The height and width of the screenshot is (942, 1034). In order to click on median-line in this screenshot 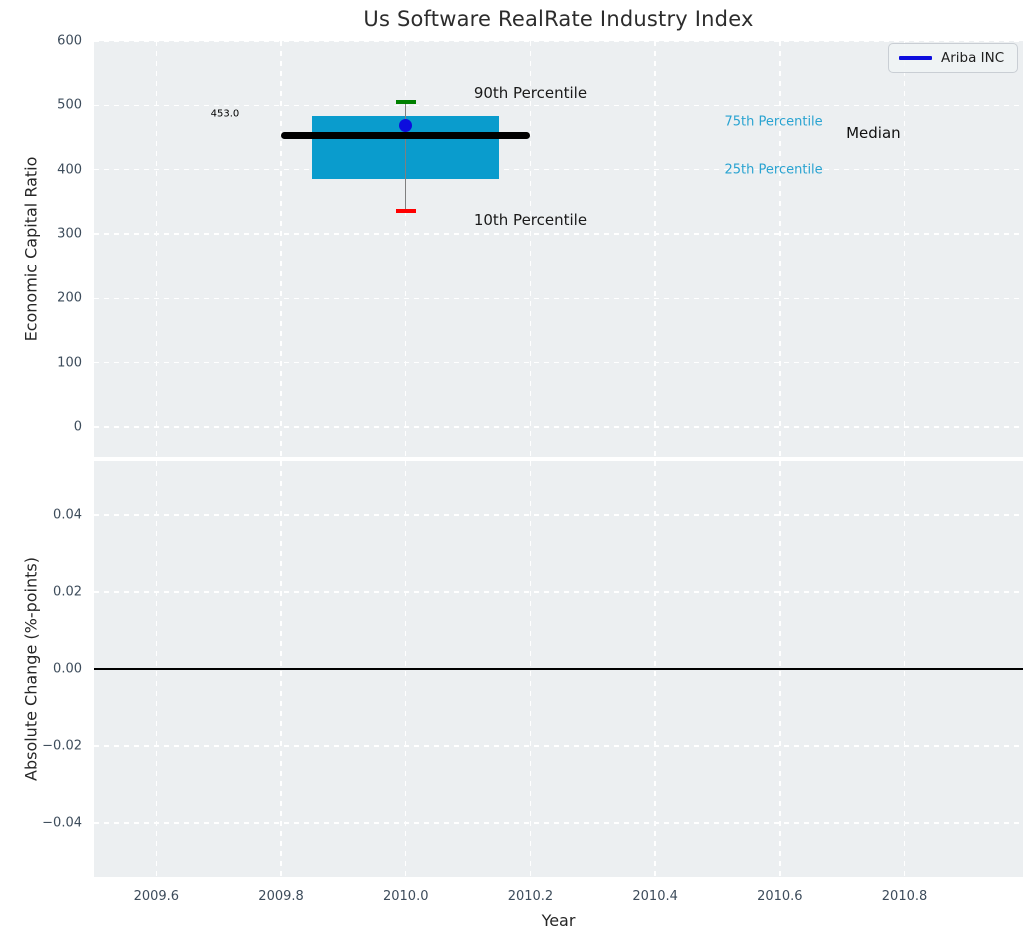, I will do `click(406, 135)`.